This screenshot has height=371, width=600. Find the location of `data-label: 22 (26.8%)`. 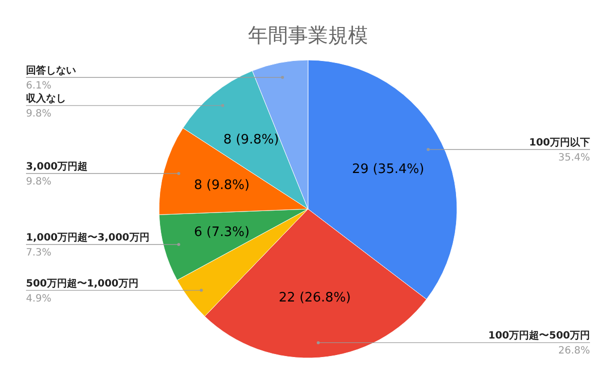

data-label: 22 (26.8%) is located at coordinates (314, 298).